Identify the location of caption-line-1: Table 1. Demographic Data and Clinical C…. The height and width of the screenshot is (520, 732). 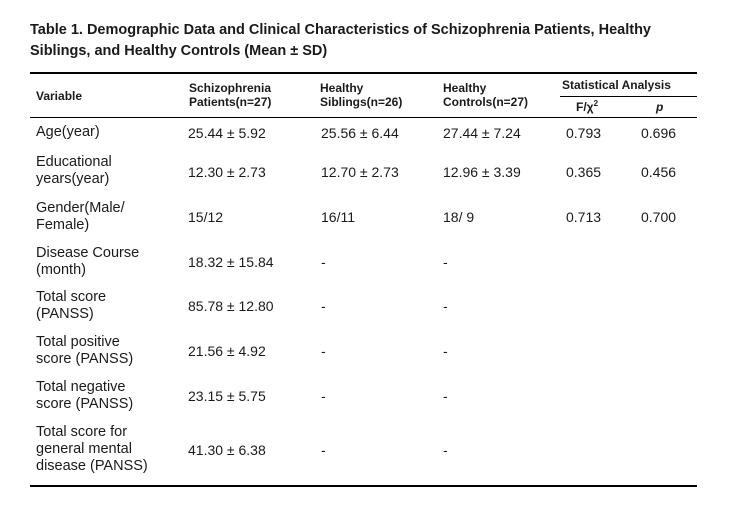
(340, 30).